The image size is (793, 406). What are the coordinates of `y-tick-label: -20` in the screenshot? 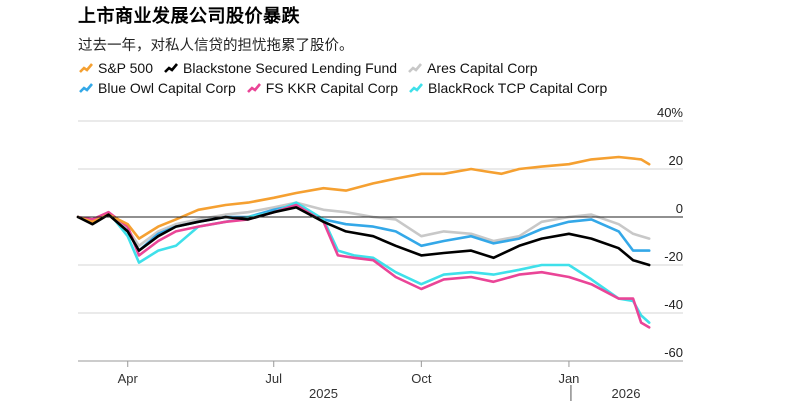 It's located at (673, 256).